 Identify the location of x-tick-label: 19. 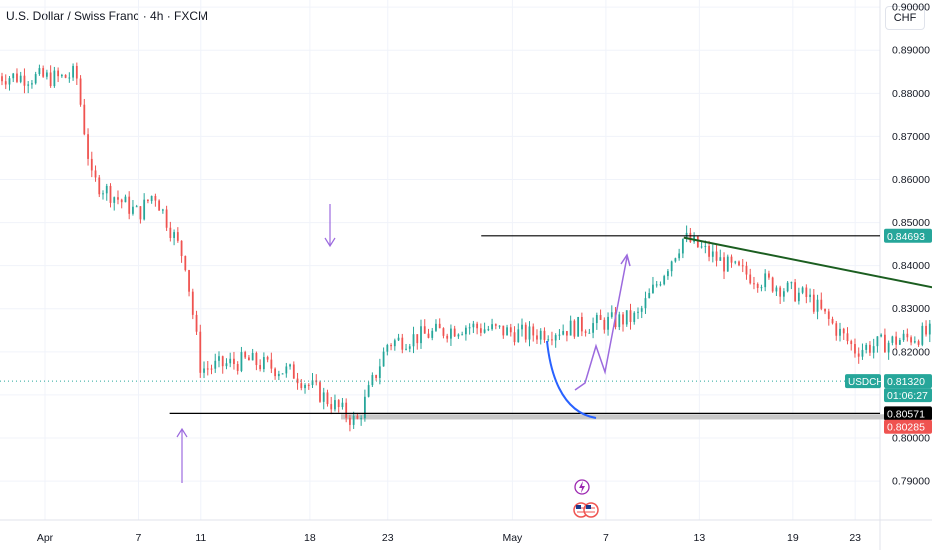
(793, 538).